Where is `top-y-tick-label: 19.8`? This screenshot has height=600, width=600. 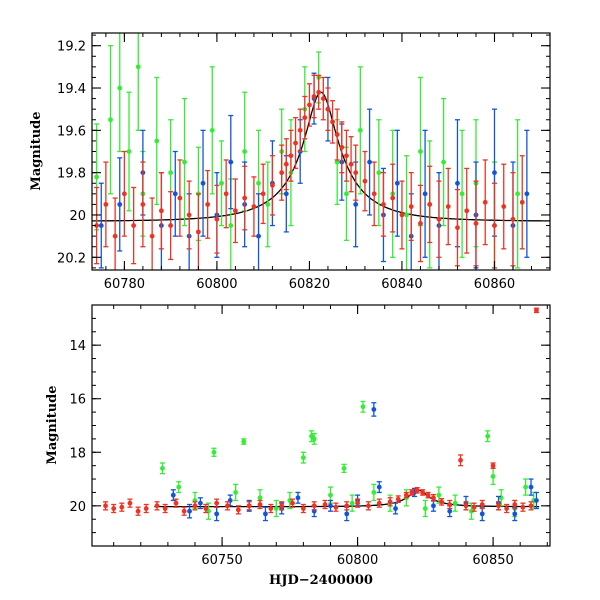 top-y-tick-label: 19.8 is located at coordinates (71, 174).